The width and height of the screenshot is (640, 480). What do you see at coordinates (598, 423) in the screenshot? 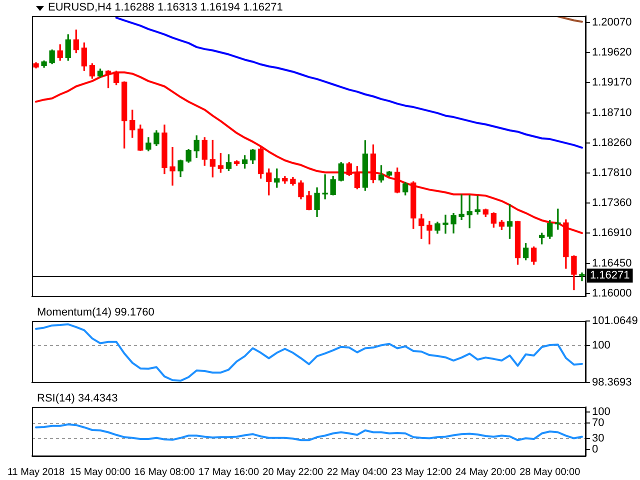
I see `y-tick-label: 70` at bounding box center [598, 423].